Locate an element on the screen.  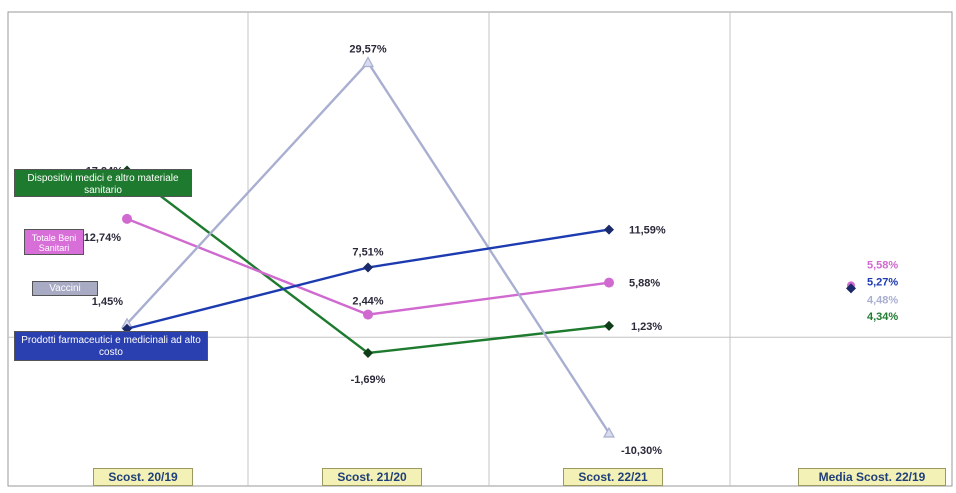
data-label: -1,69% is located at coordinates (368, 380).